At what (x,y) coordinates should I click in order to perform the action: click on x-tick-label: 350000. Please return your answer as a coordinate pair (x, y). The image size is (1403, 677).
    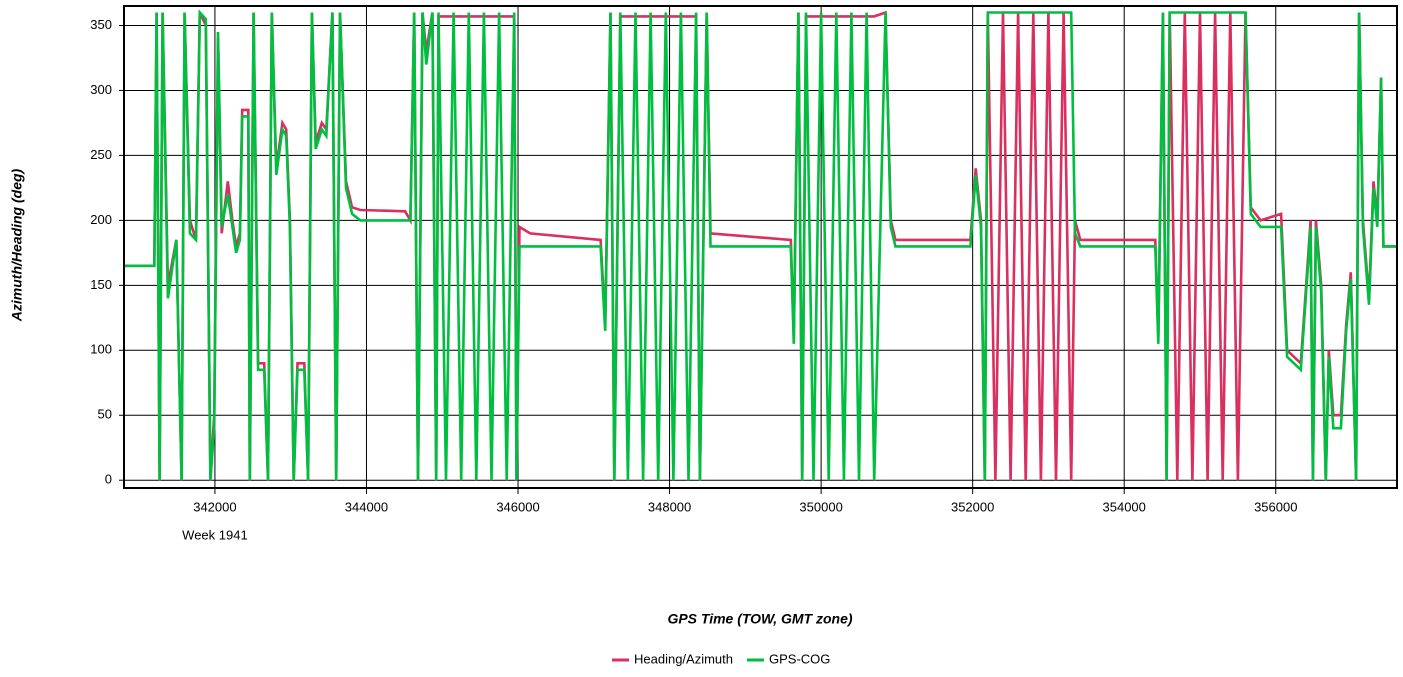
    Looking at the image, I should click on (820, 506).